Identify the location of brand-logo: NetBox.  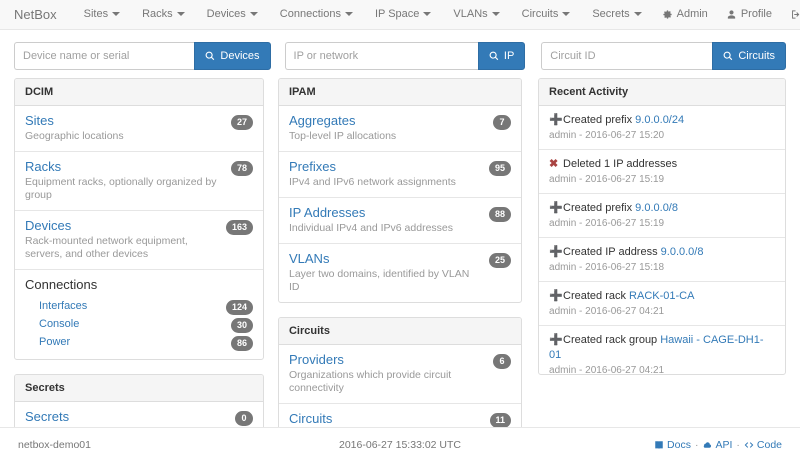
(35, 14).